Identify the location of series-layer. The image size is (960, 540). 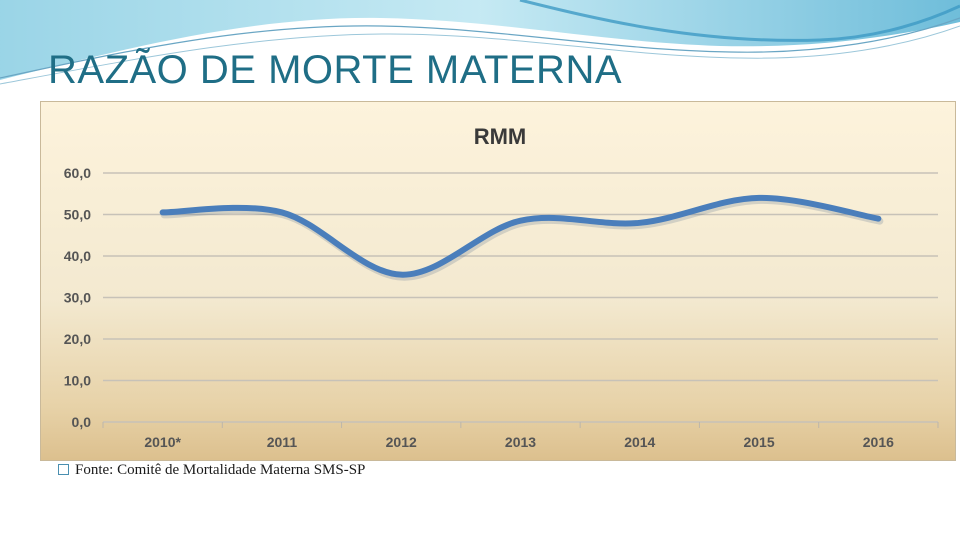
(521, 237).